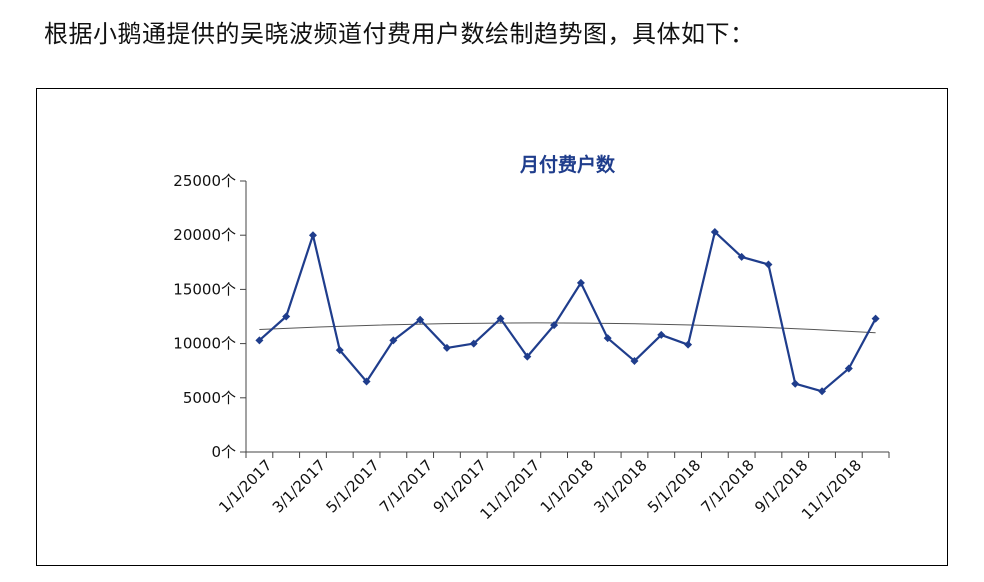  I want to click on y-tick-label: 15000个, so click(204, 289).